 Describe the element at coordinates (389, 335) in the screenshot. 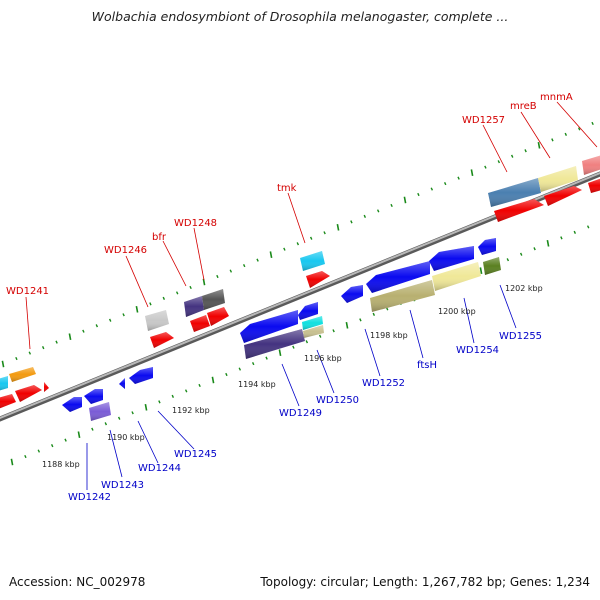

I see `scale-label: 1198 kbp` at that location.